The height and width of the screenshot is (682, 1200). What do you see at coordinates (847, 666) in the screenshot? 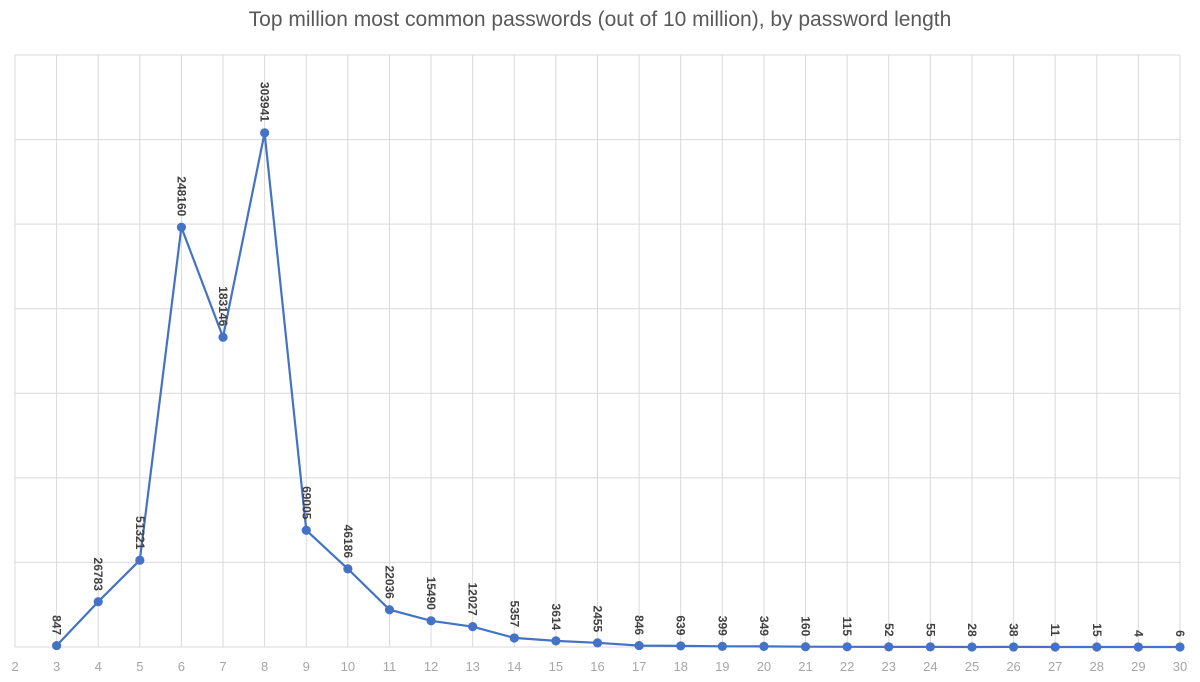
I see `x-tick-label: 22` at bounding box center [847, 666].